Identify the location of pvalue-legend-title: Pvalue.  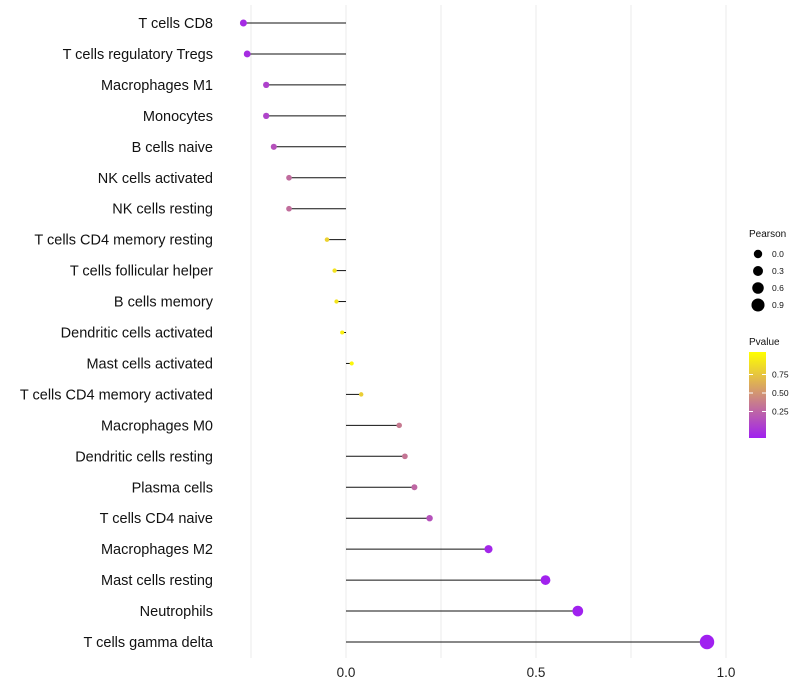
(764, 342).